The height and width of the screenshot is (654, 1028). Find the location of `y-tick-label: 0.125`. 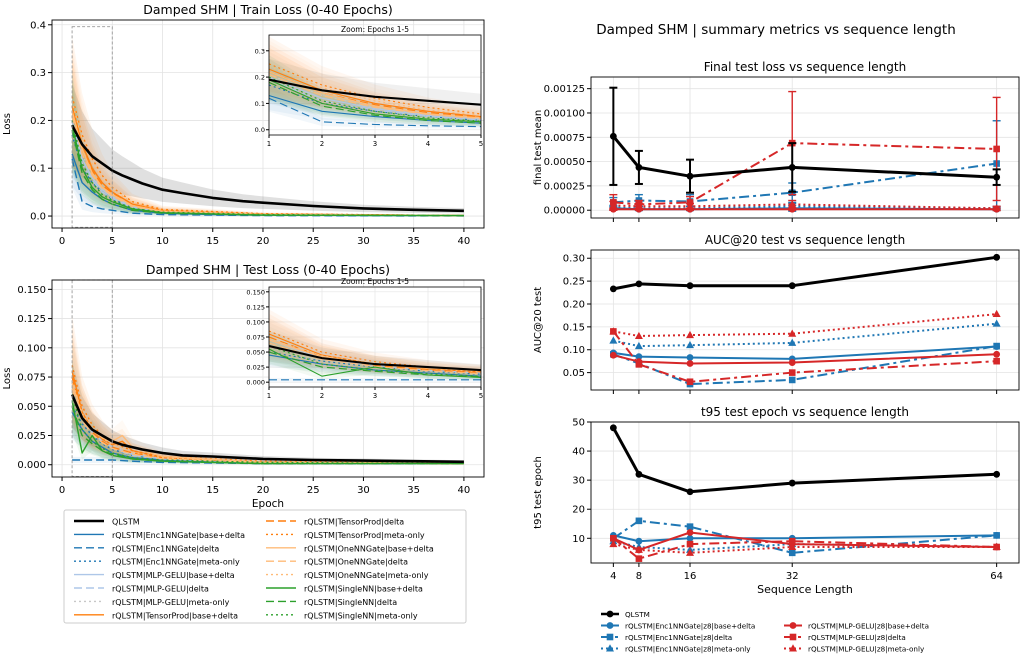

y-tick-label: 0.125 is located at coordinates (31, 319).